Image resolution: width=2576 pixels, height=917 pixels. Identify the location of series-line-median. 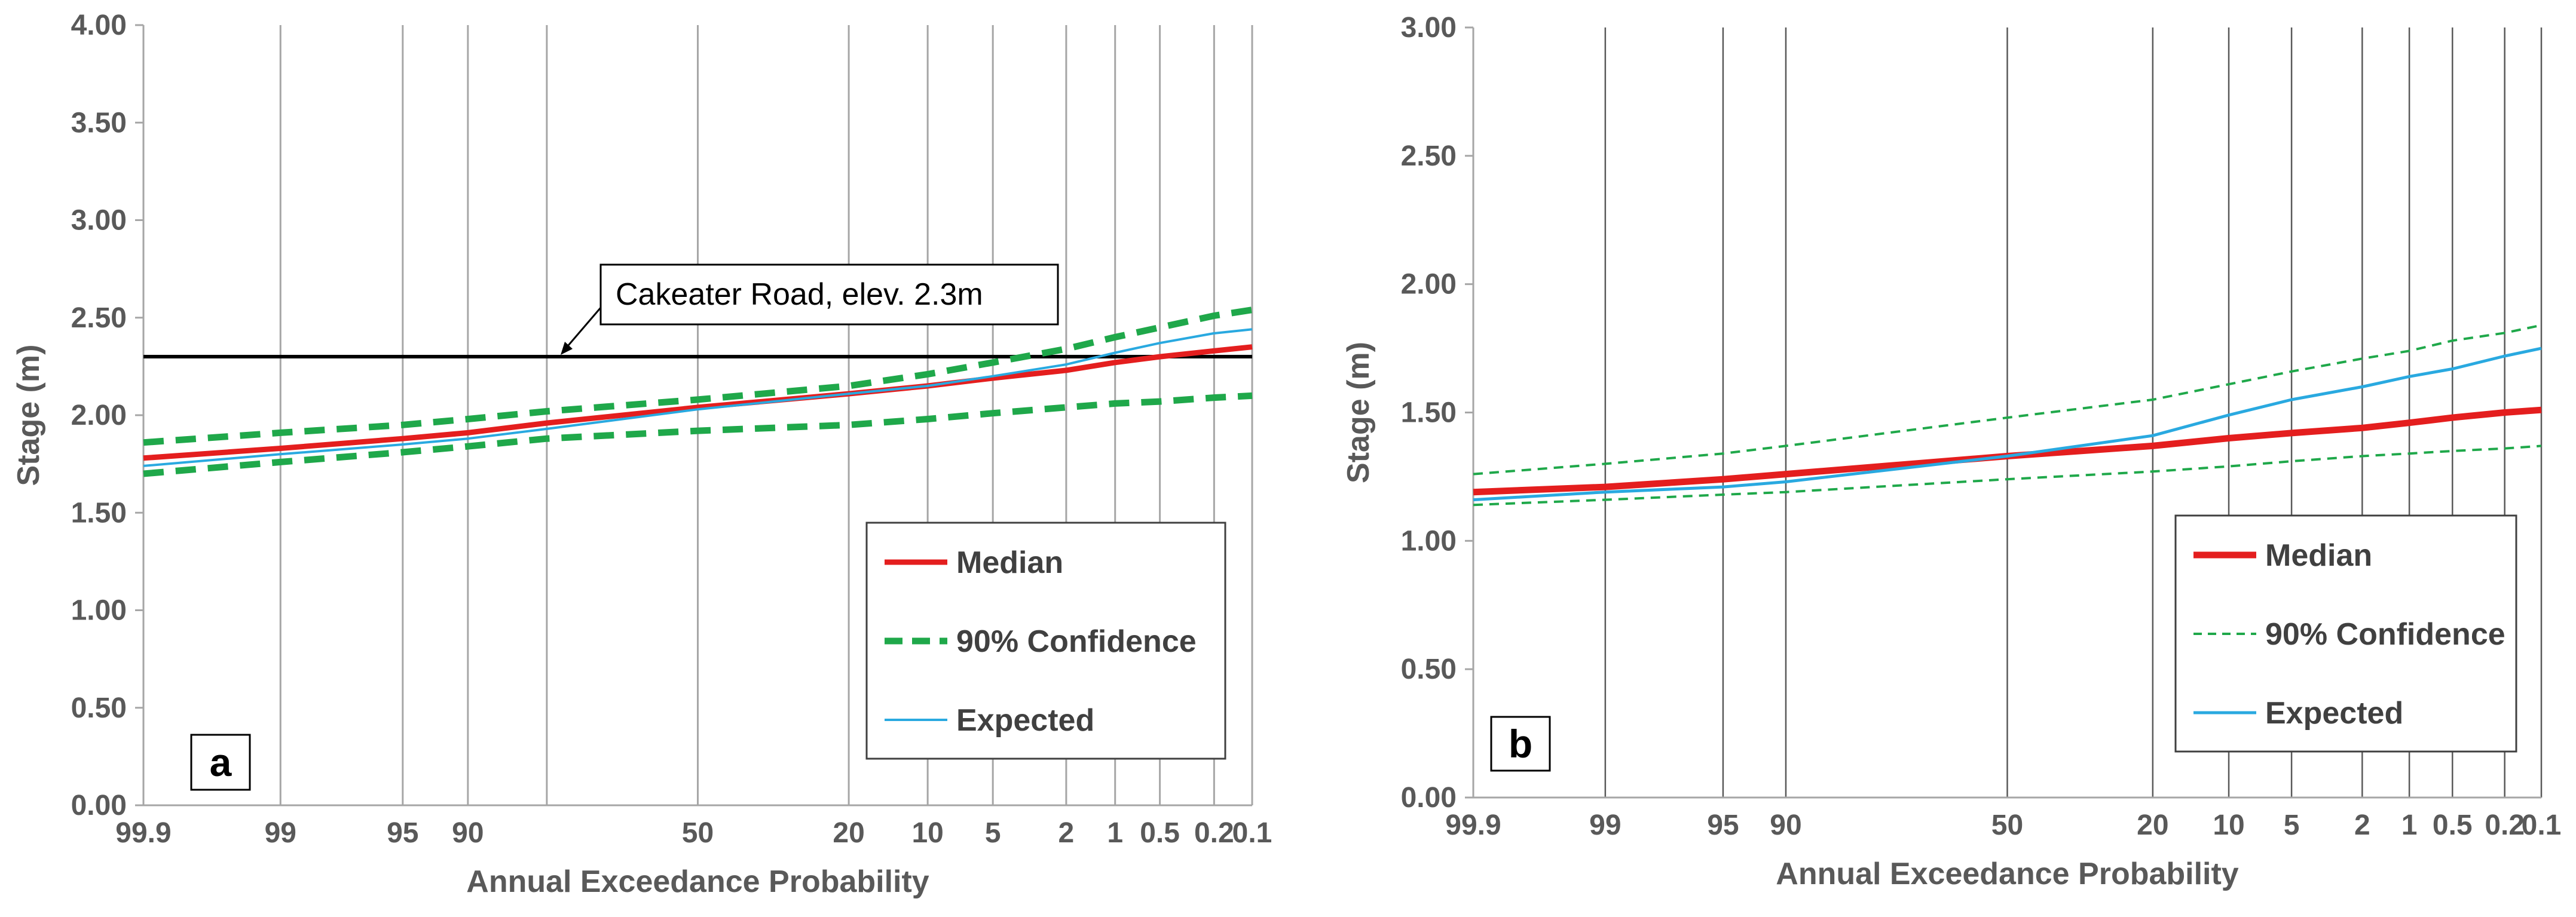
(2007, 451).